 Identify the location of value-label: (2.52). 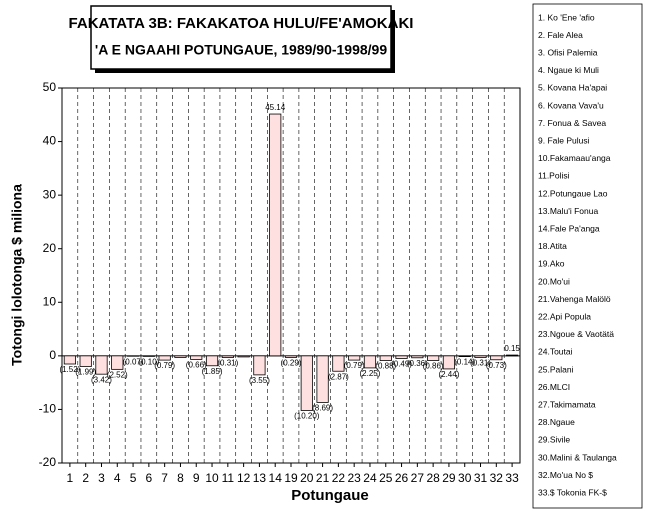
(117, 374).